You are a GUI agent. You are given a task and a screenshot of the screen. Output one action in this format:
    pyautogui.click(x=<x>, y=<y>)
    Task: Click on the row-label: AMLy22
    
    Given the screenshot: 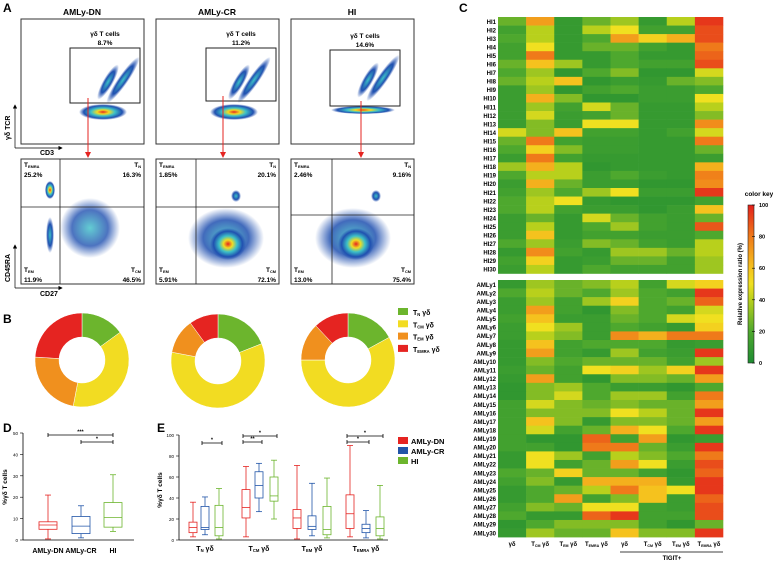 What is the action you would take?
    pyautogui.click(x=484, y=466)
    